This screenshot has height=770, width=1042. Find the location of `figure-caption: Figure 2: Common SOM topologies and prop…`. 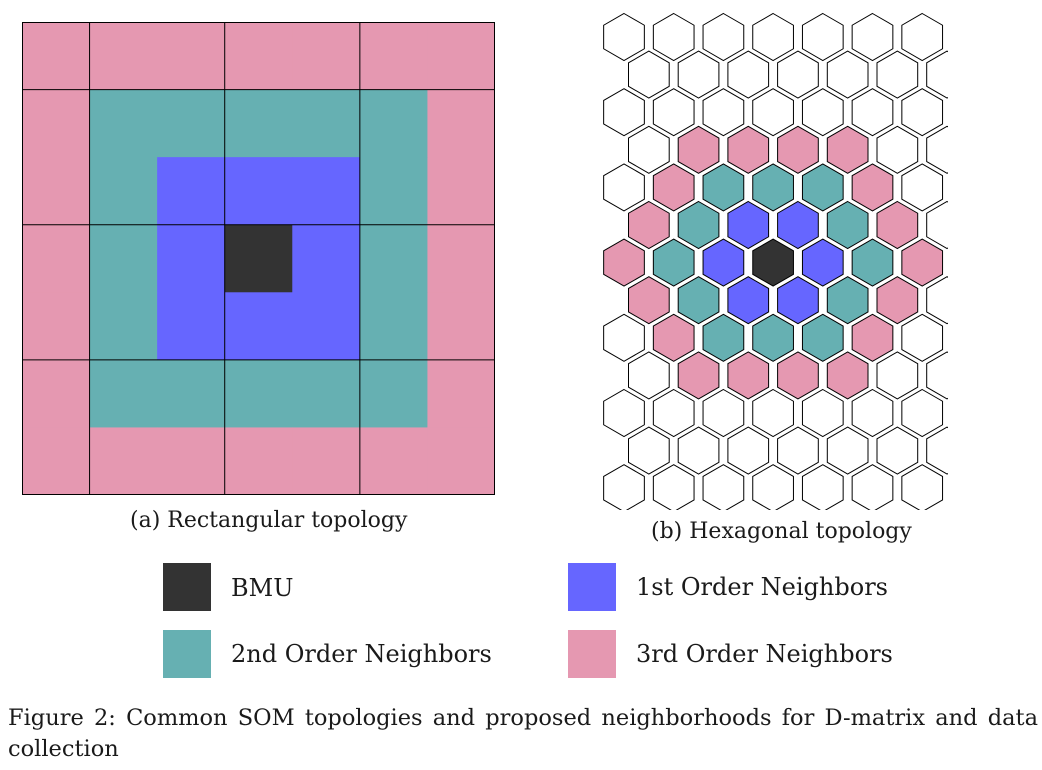

figure-caption: Figure 2: Common SOM topologies and prop… is located at coordinates (523, 734).